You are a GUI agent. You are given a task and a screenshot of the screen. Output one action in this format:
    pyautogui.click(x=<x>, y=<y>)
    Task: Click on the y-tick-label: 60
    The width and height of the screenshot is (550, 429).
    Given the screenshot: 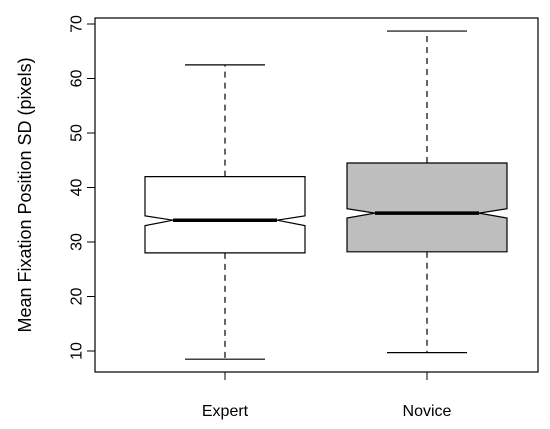 What is the action you would take?
    pyautogui.click(x=77, y=79)
    